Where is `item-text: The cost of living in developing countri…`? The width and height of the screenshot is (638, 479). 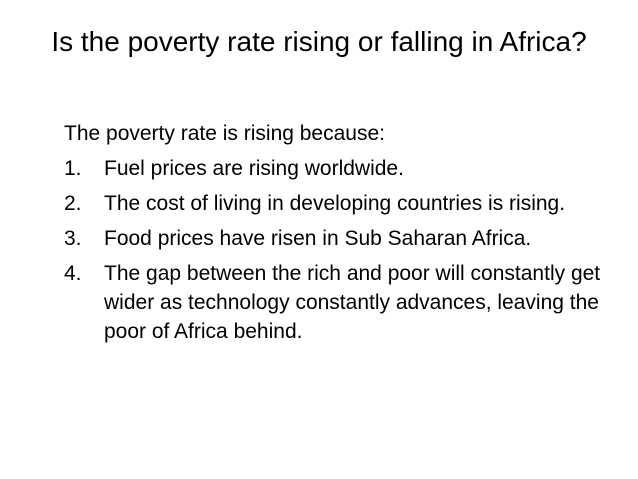
item-text: The cost of living in developing countri… is located at coordinates (335, 203).